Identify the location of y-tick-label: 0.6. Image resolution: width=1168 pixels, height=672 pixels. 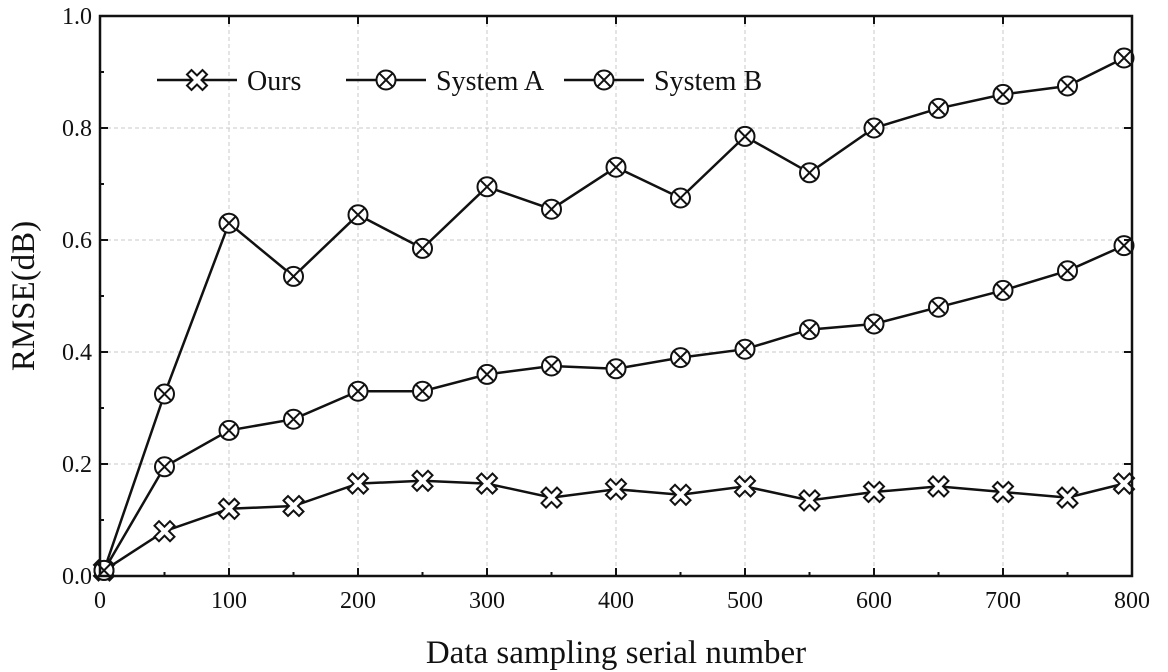
(77, 241).